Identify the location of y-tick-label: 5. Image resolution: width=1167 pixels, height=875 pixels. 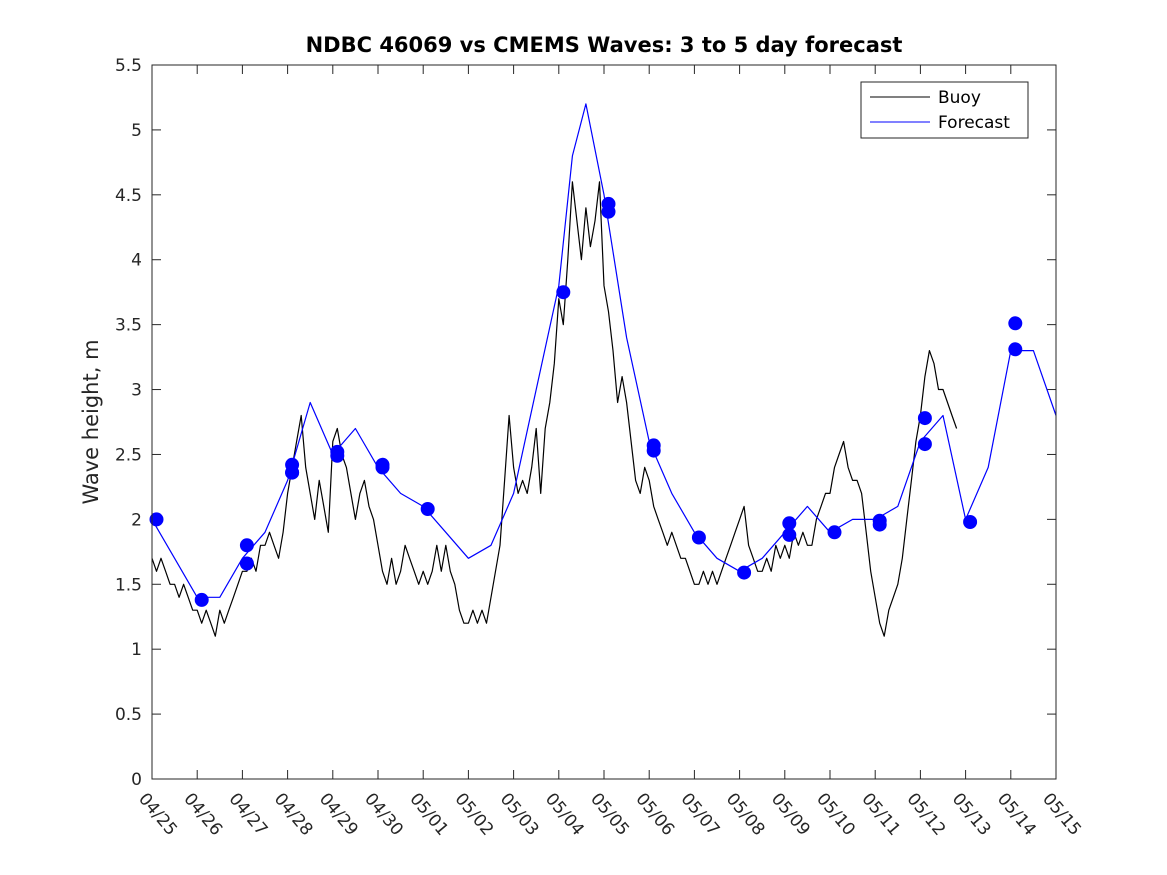
(136, 131).